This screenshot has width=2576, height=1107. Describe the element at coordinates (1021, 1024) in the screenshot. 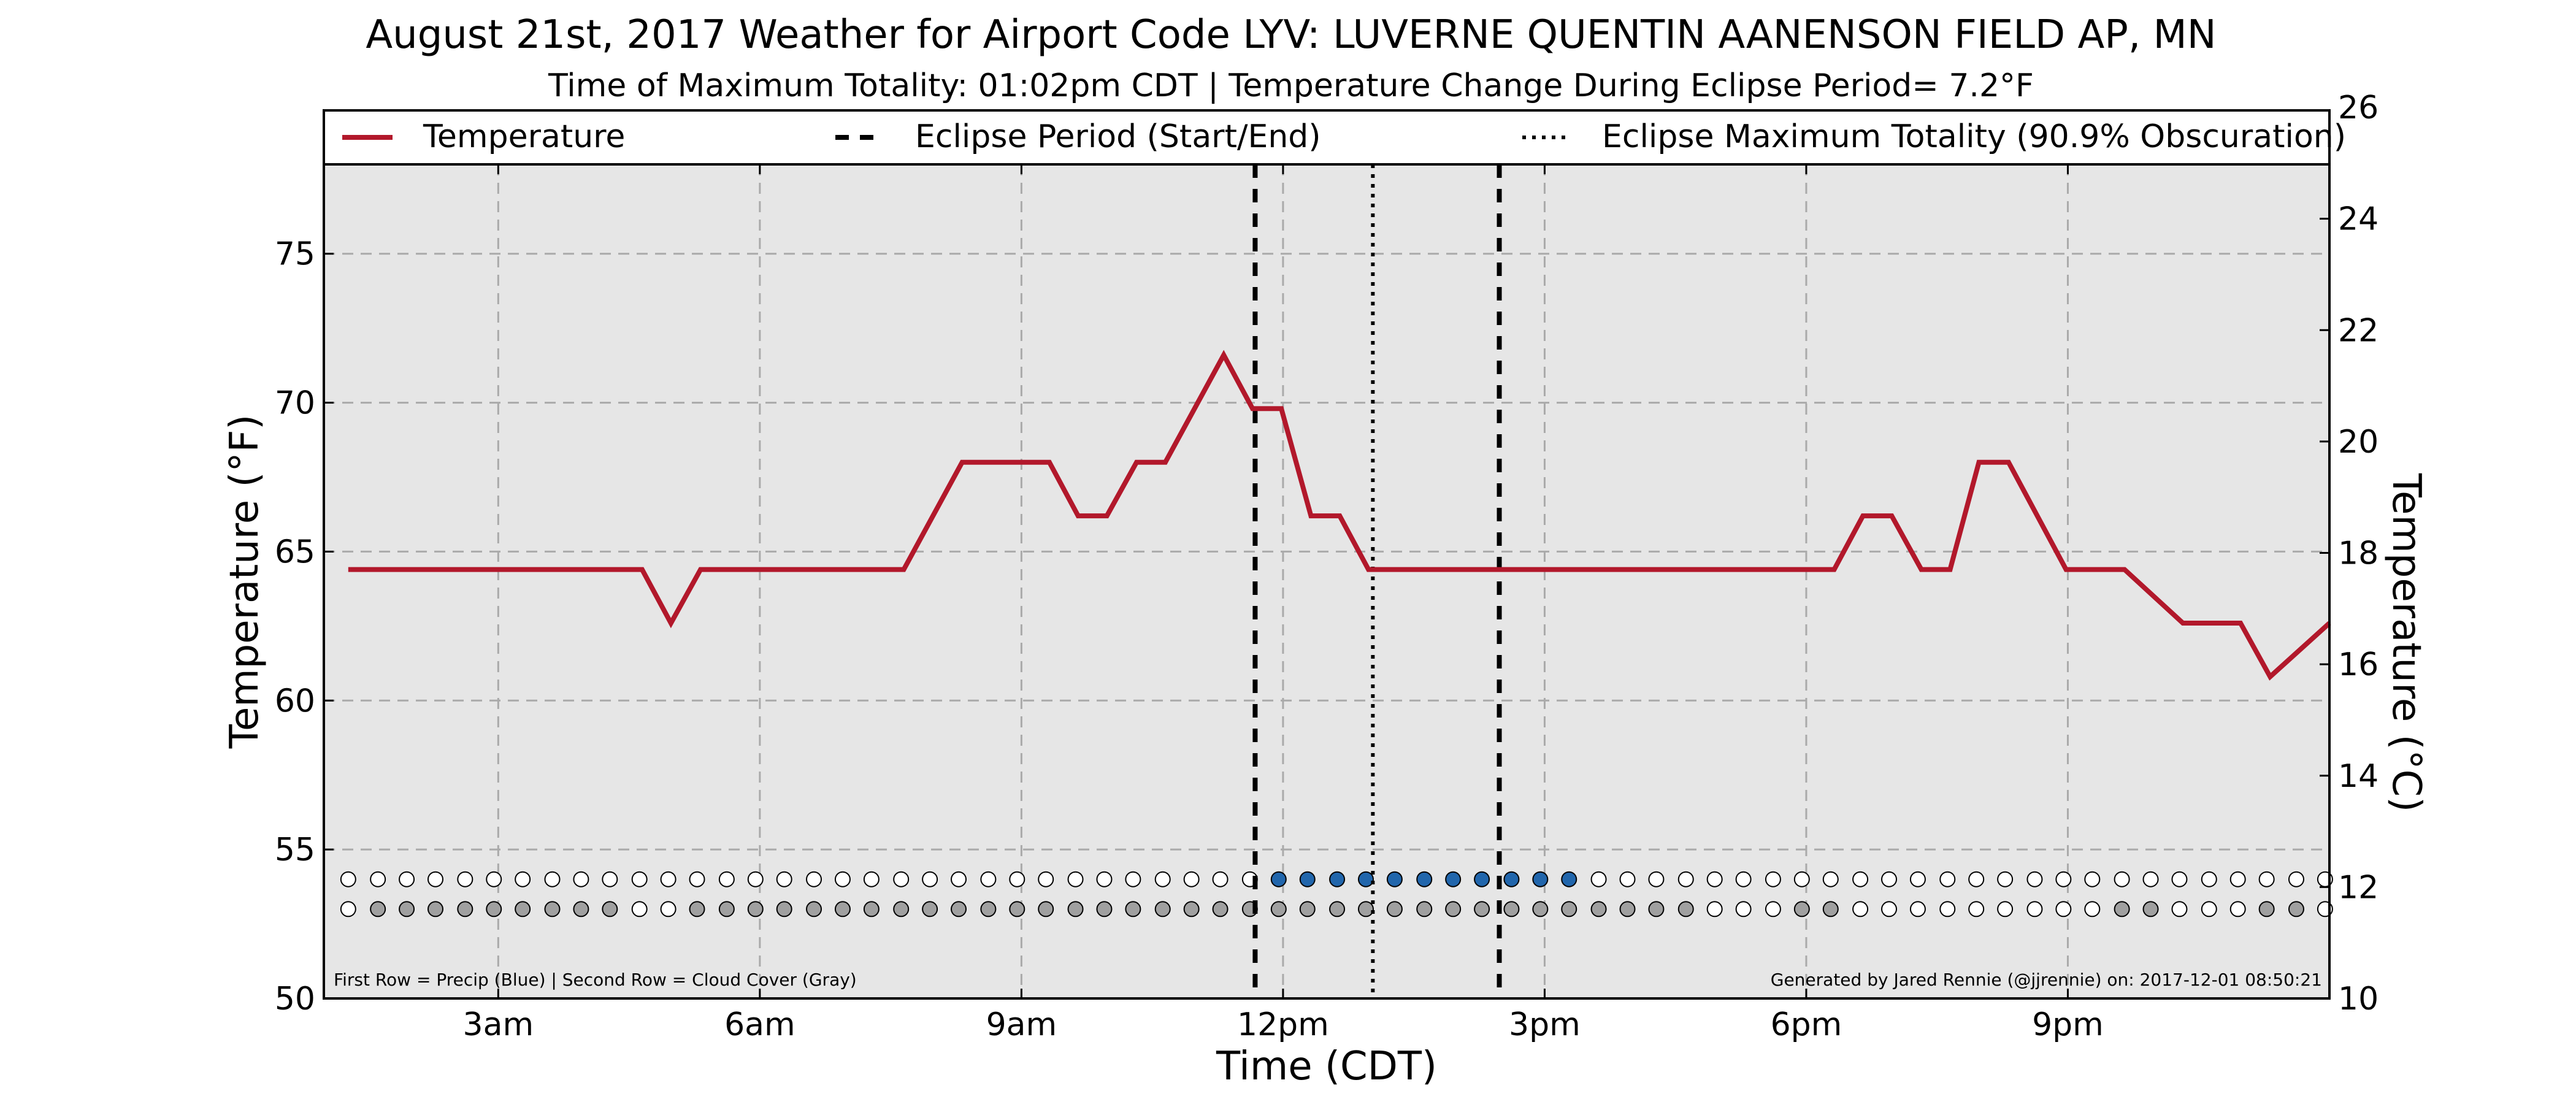

I see `x-tick-label: 9am` at that location.